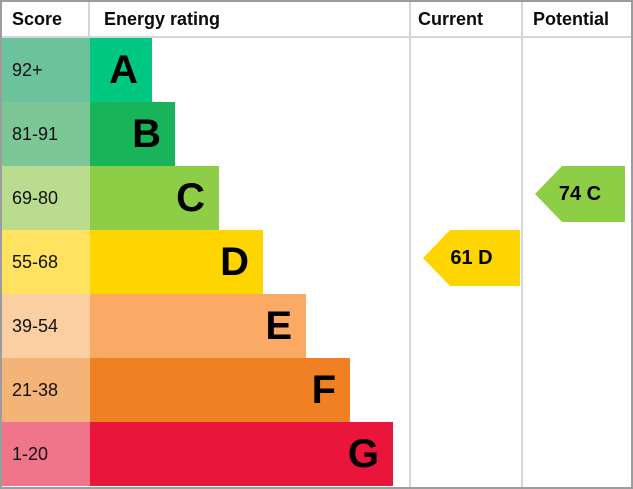 The height and width of the screenshot is (489, 633). Describe the element at coordinates (46, 326) in the screenshot. I see `score-range-label: 39-54` at that location.